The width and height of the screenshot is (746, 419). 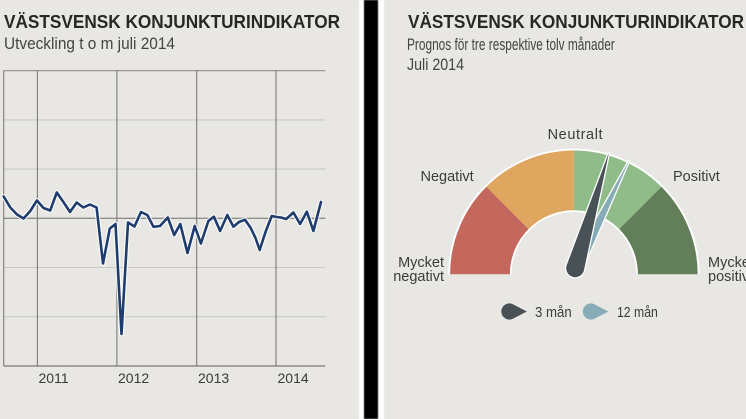 I want to click on svg-text: 2013, so click(x=213, y=378).